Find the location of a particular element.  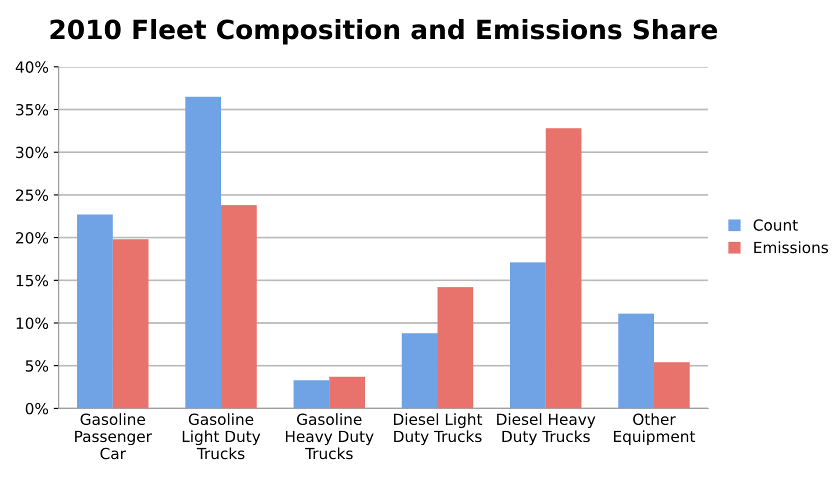

y-tick-label: 15% is located at coordinates (32, 280).